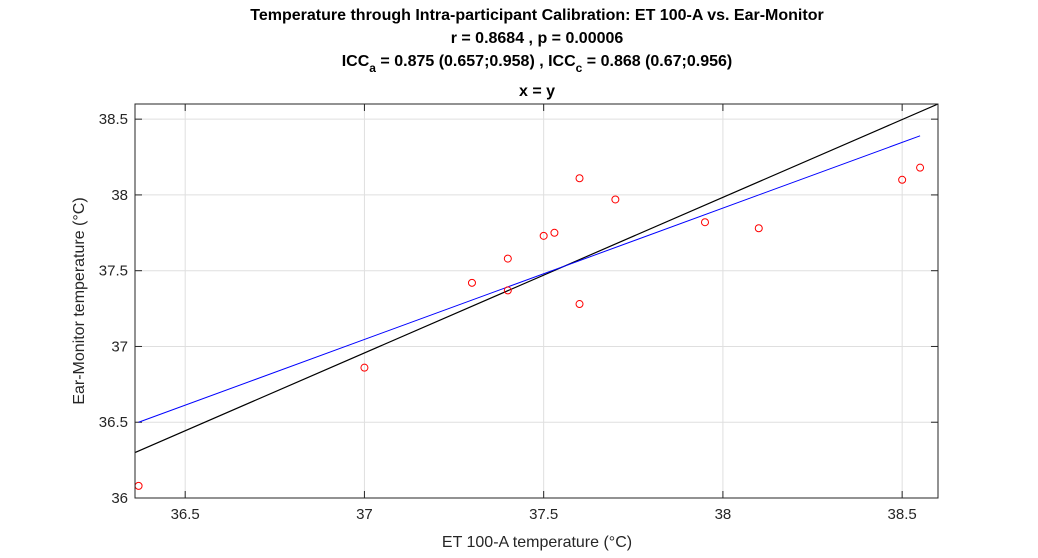 The height and width of the screenshot is (558, 1038). Describe the element at coordinates (113, 422) in the screenshot. I see `y-tick-label: 36.5` at that location.